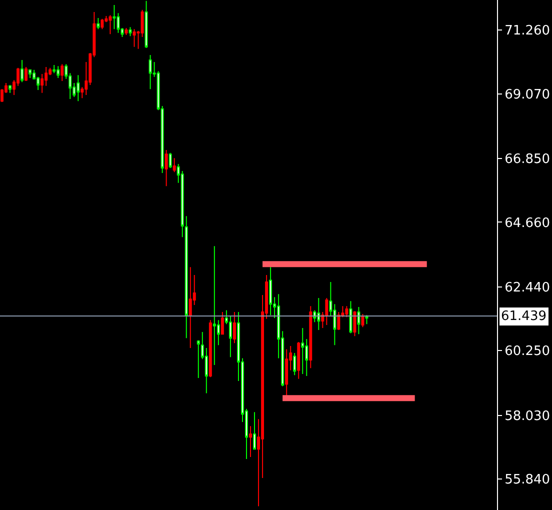  What do you see at coordinates (527, 288) in the screenshot?
I see `y-tick-label: 62.440` at bounding box center [527, 288].